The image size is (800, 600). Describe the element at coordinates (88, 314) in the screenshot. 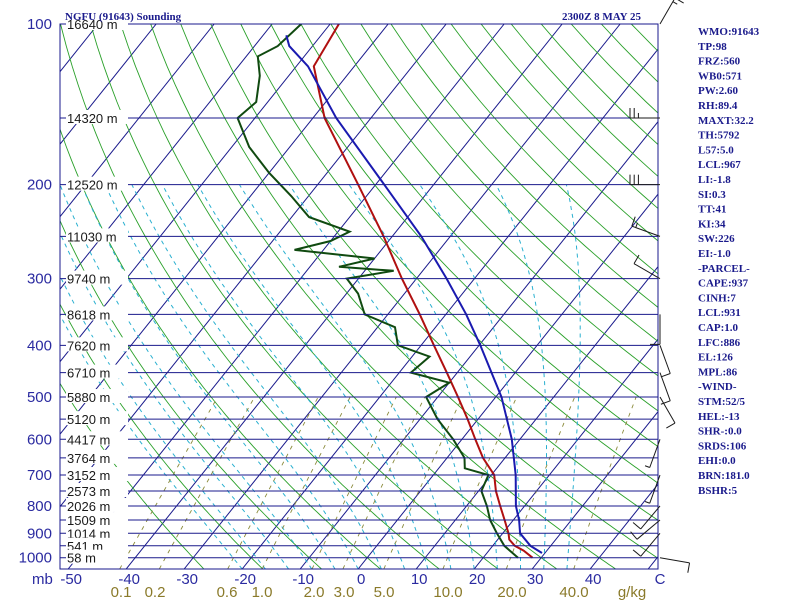

I see `height-label: 8618 m` at that location.